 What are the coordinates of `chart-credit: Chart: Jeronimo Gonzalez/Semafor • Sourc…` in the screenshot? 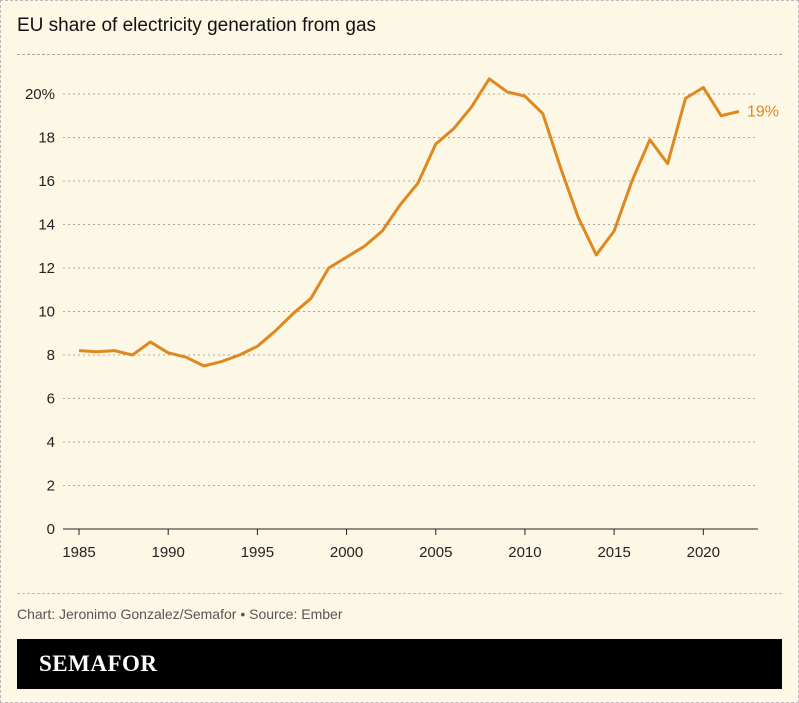 It's located at (180, 614).